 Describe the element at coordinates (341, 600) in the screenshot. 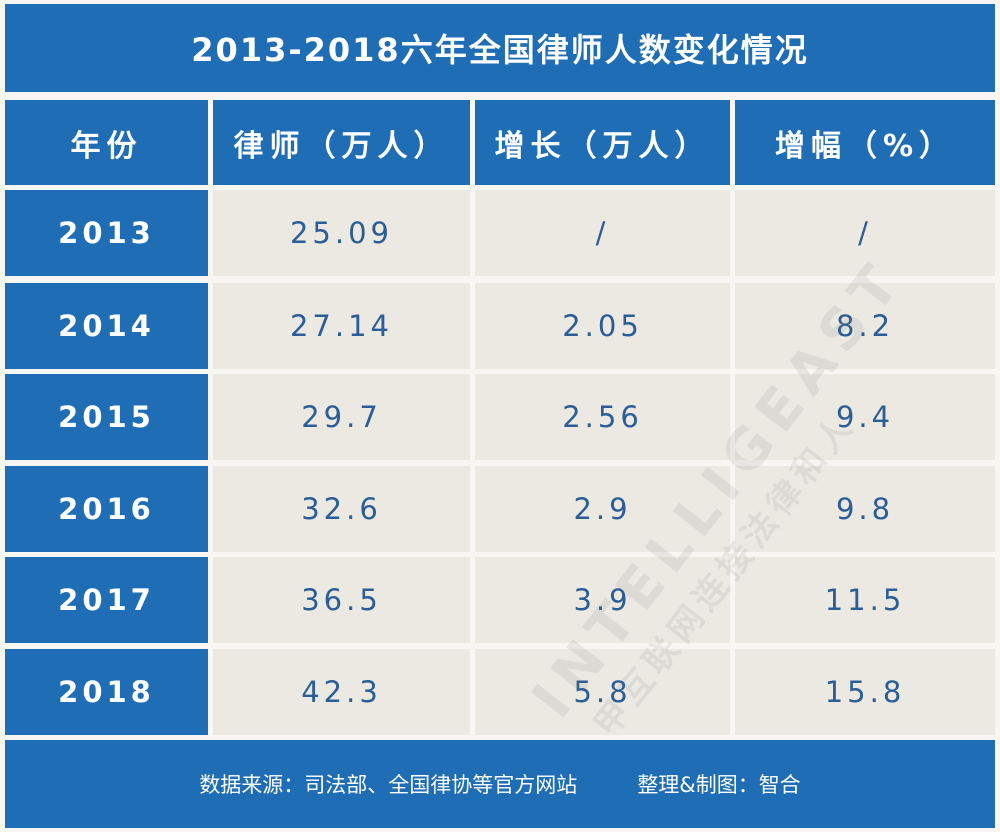

I see `data-cell: 36.5` at that location.